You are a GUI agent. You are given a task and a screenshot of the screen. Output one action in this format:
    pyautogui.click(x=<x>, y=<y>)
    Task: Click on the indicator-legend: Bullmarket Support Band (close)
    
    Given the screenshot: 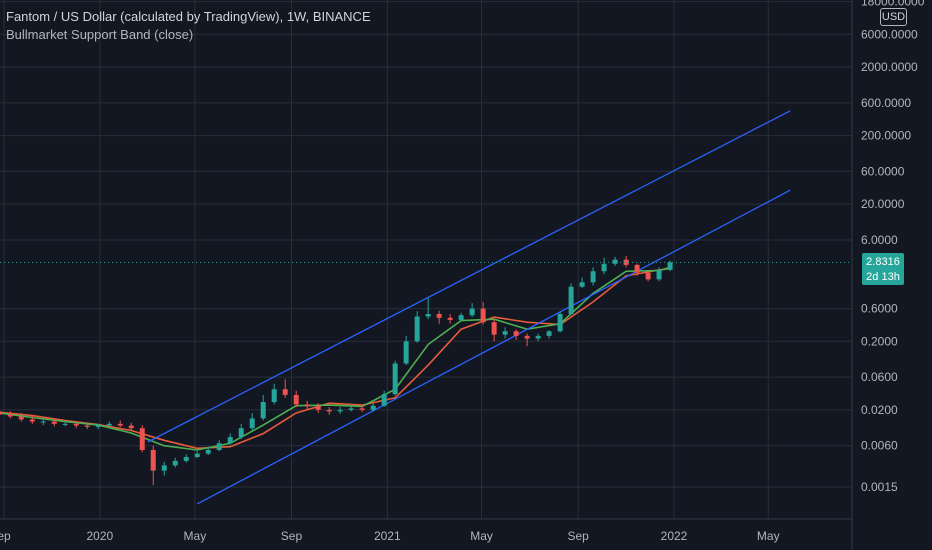 What is the action you would take?
    pyautogui.click(x=100, y=34)
    